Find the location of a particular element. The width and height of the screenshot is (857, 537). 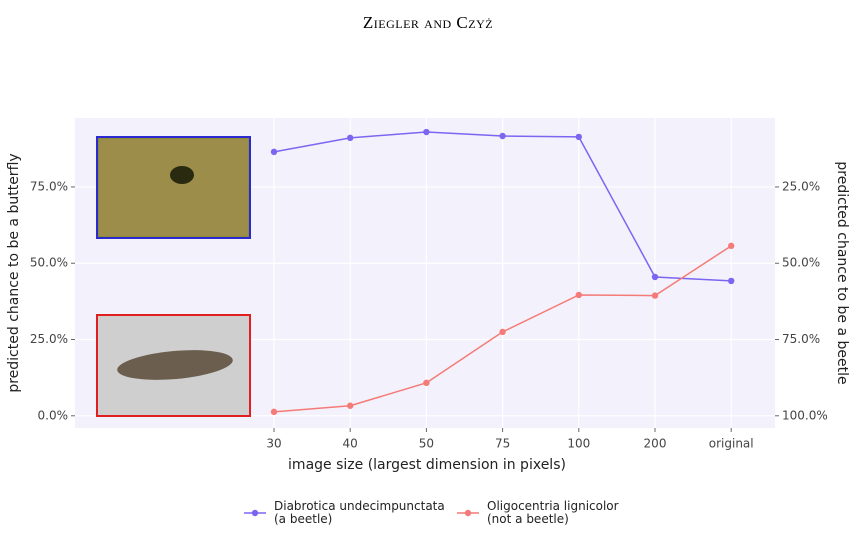

y-axis-title: predicted chance to be a butterfly is located at coordinates (14, 272).